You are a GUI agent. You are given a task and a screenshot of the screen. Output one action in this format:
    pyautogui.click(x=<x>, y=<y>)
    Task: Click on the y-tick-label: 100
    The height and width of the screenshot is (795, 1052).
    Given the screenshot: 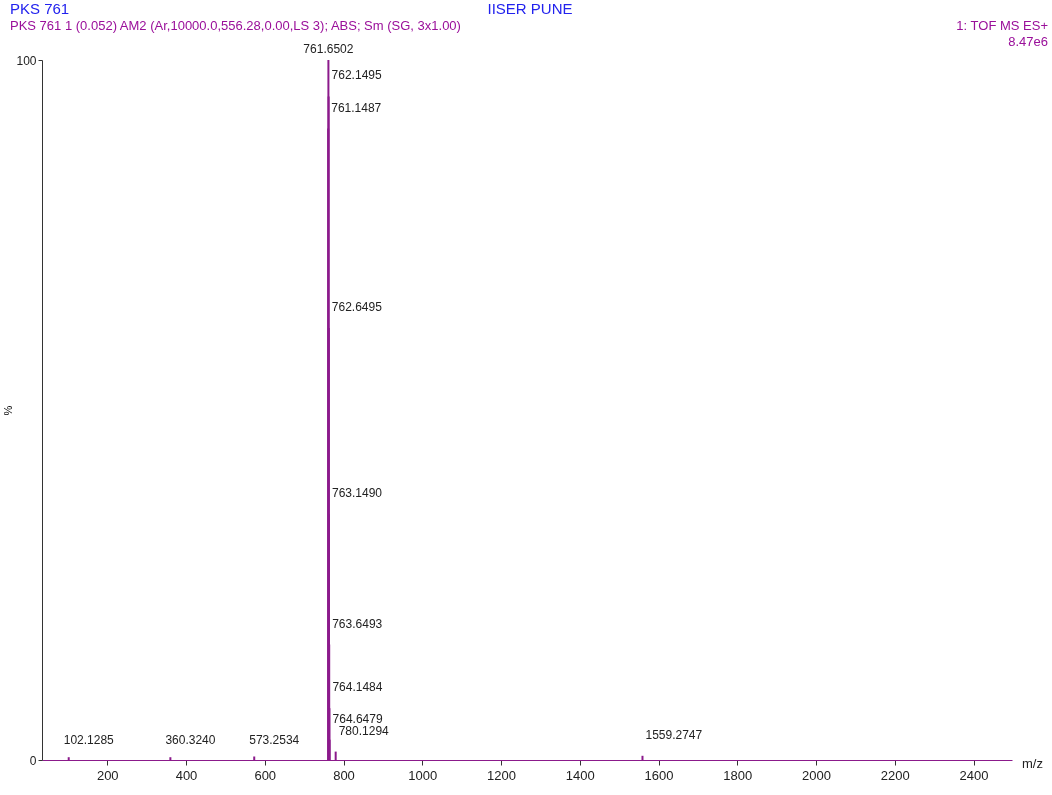 What is the action you would take?
    pyautogui.click(x=26, y=60)
    